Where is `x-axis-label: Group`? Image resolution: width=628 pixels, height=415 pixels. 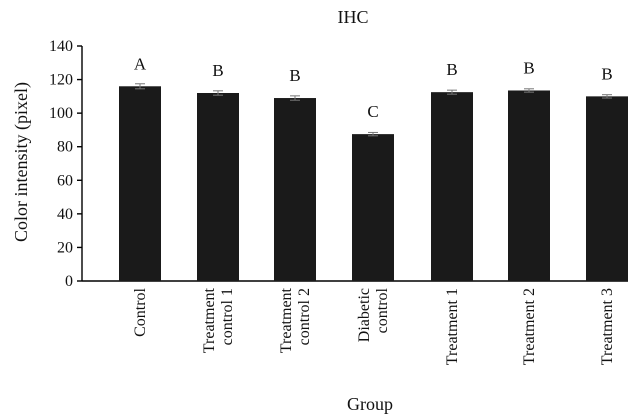 x-axis-label: Group is located at coordinates (370, 404).